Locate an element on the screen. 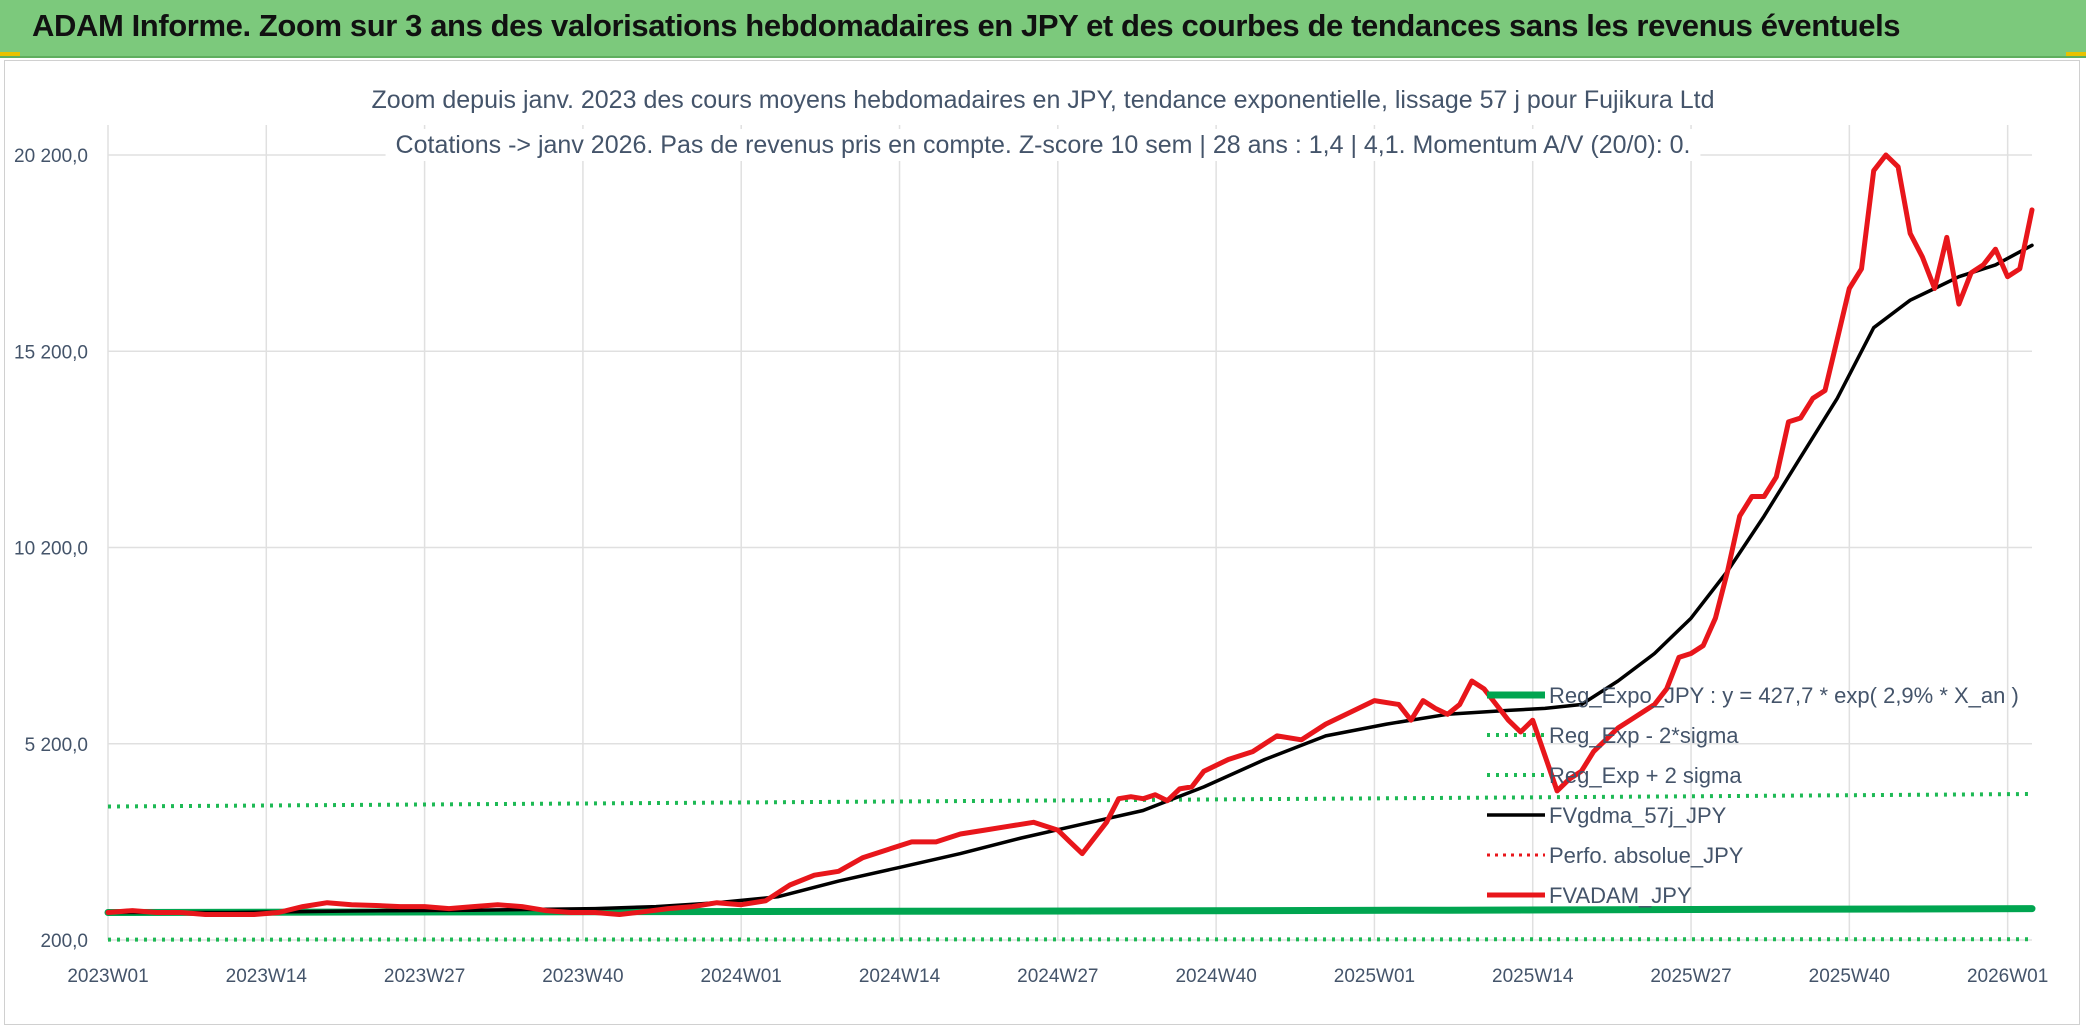 The height and width of the screenshot is (1031, 2086). legend-label: Reg_Exp - 2*sigma is located at coordinates (1644, 735).